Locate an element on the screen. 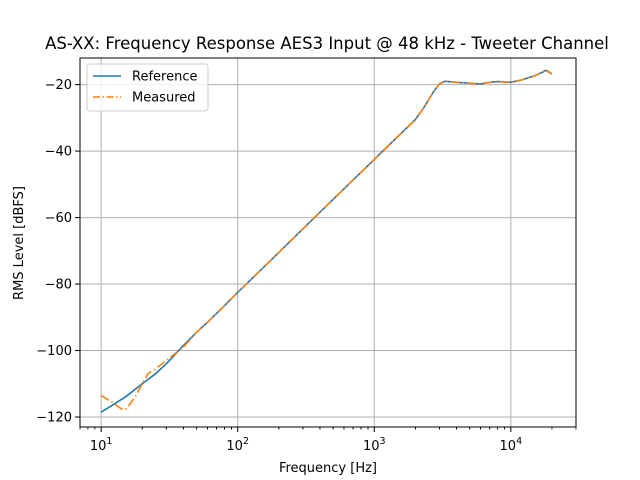 The height and width of the screenshot is (480, 640). y-tick-label: −40 is located at coordinates (58, 152).